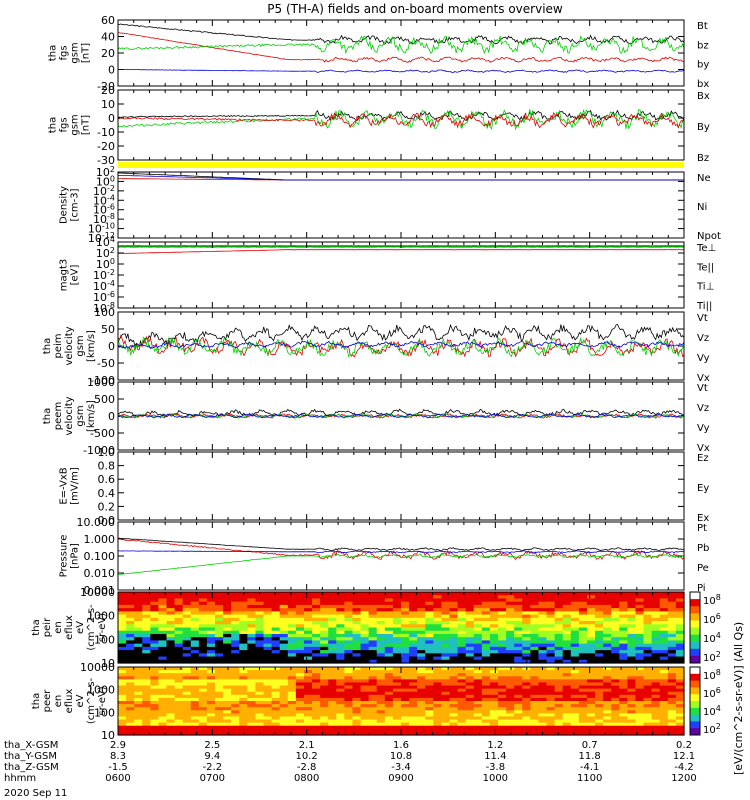 Image resolution: width=750 pixels, height=800 pixels. Describe the element at coordinates (684, 745) in the screenshot. I see `x-row-value: 0.2` at that location.